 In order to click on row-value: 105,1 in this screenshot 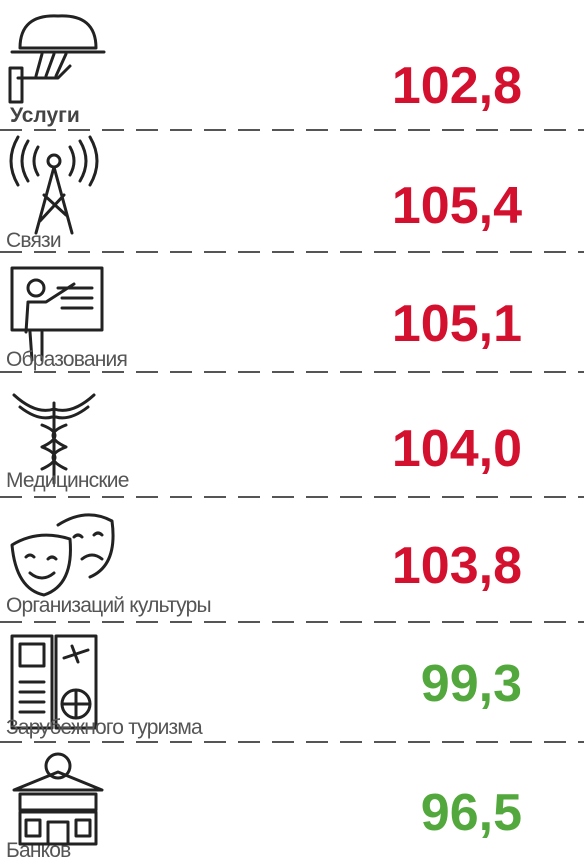, I will do `click(456, 324)`.